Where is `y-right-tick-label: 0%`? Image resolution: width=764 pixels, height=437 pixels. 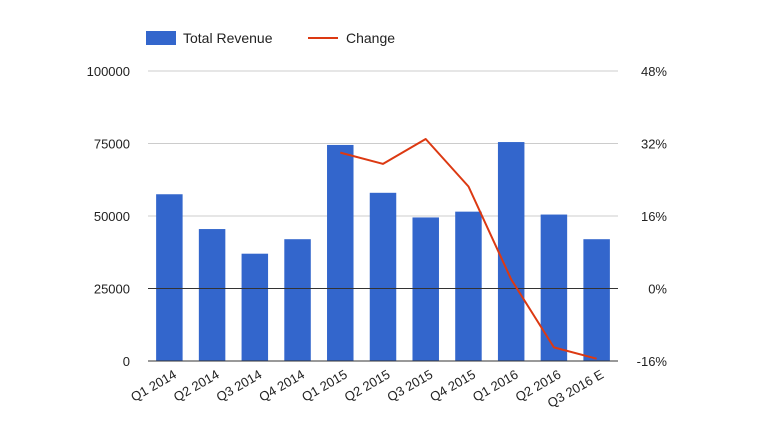
y-right-tick-label: 0% is located at coordinates (657, 289).